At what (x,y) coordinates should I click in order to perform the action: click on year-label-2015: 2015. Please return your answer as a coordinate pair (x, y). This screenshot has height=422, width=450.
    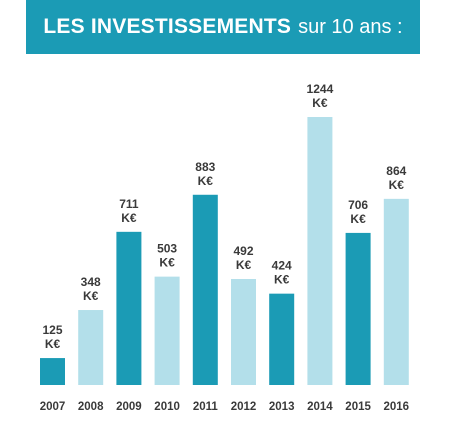
    Looking at the image, I should click on (358, 407).